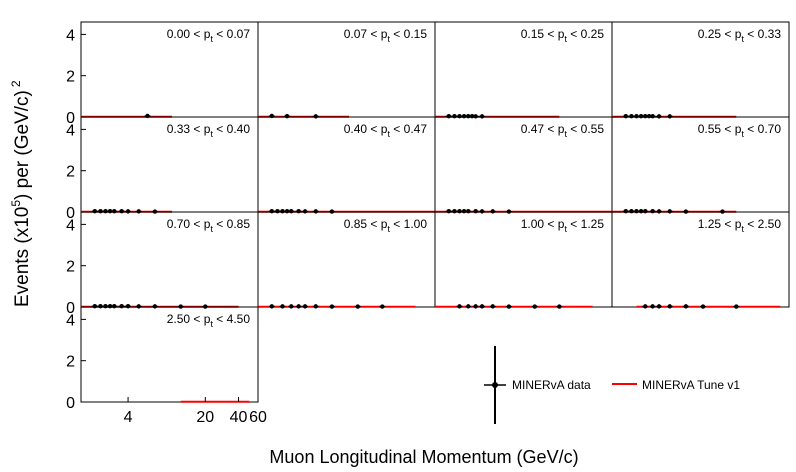  What do you see at coordinates (205, 417) in the screenshot?
I see `x-tick-label: 20` at bounding box center [205, 417].